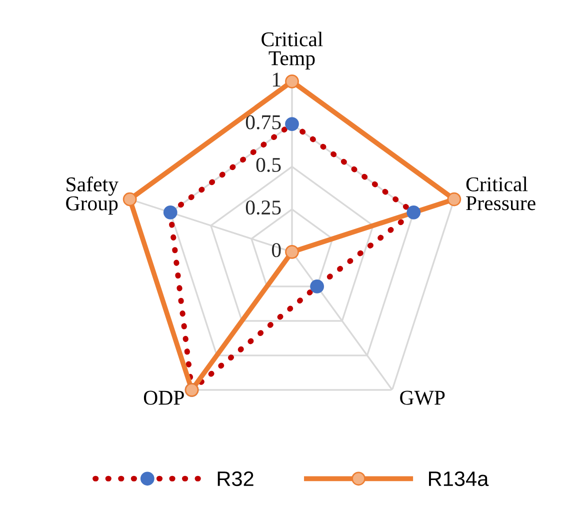  I want to click on y-tick-label: 0.25, so click(263, 207).